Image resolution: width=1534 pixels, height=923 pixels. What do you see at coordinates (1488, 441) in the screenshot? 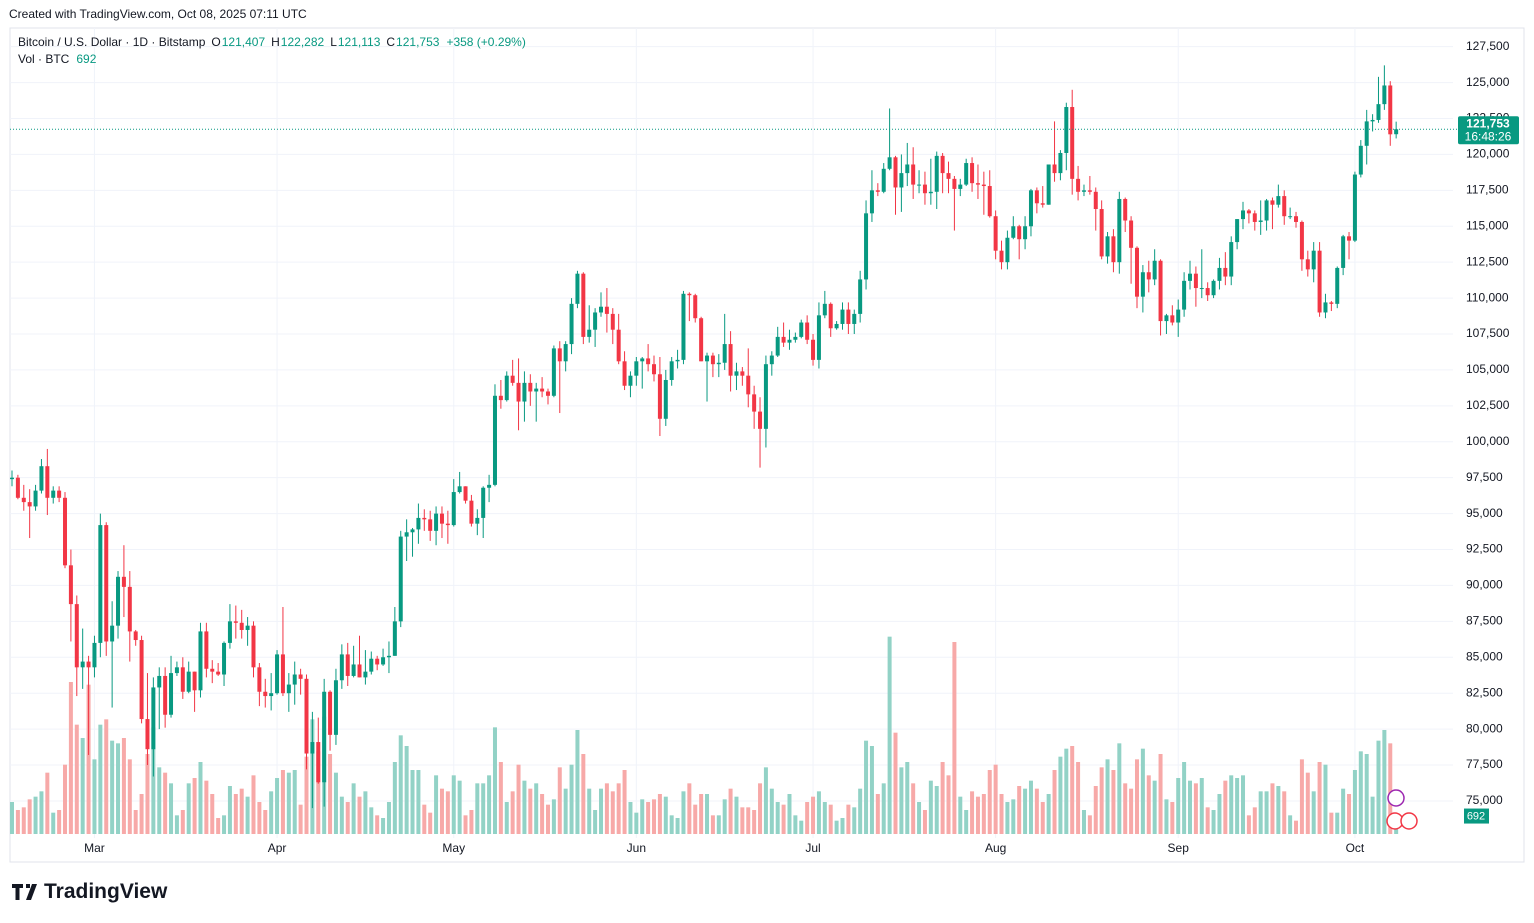
I see `y-tick-label: 100,000` at bounding box center [1488, 441].